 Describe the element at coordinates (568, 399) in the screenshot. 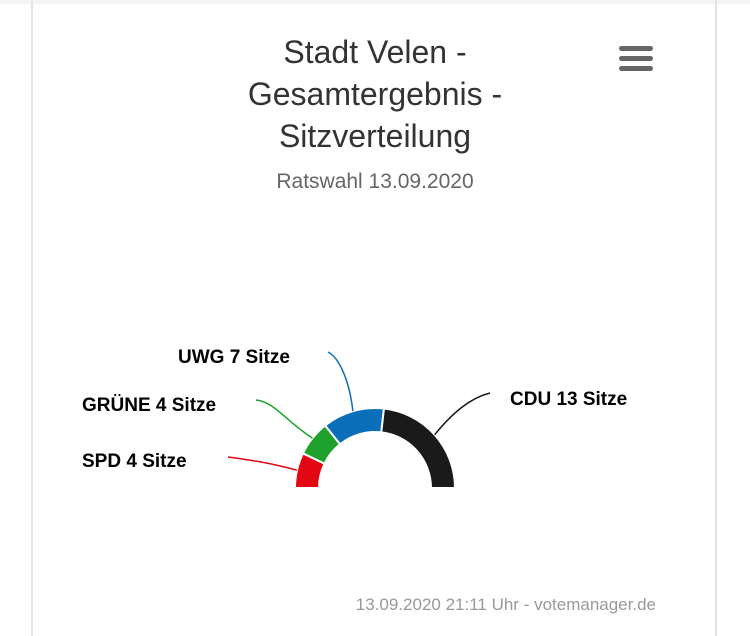

I see `data-label-cdu: CDU 13 Sitze` at that location.